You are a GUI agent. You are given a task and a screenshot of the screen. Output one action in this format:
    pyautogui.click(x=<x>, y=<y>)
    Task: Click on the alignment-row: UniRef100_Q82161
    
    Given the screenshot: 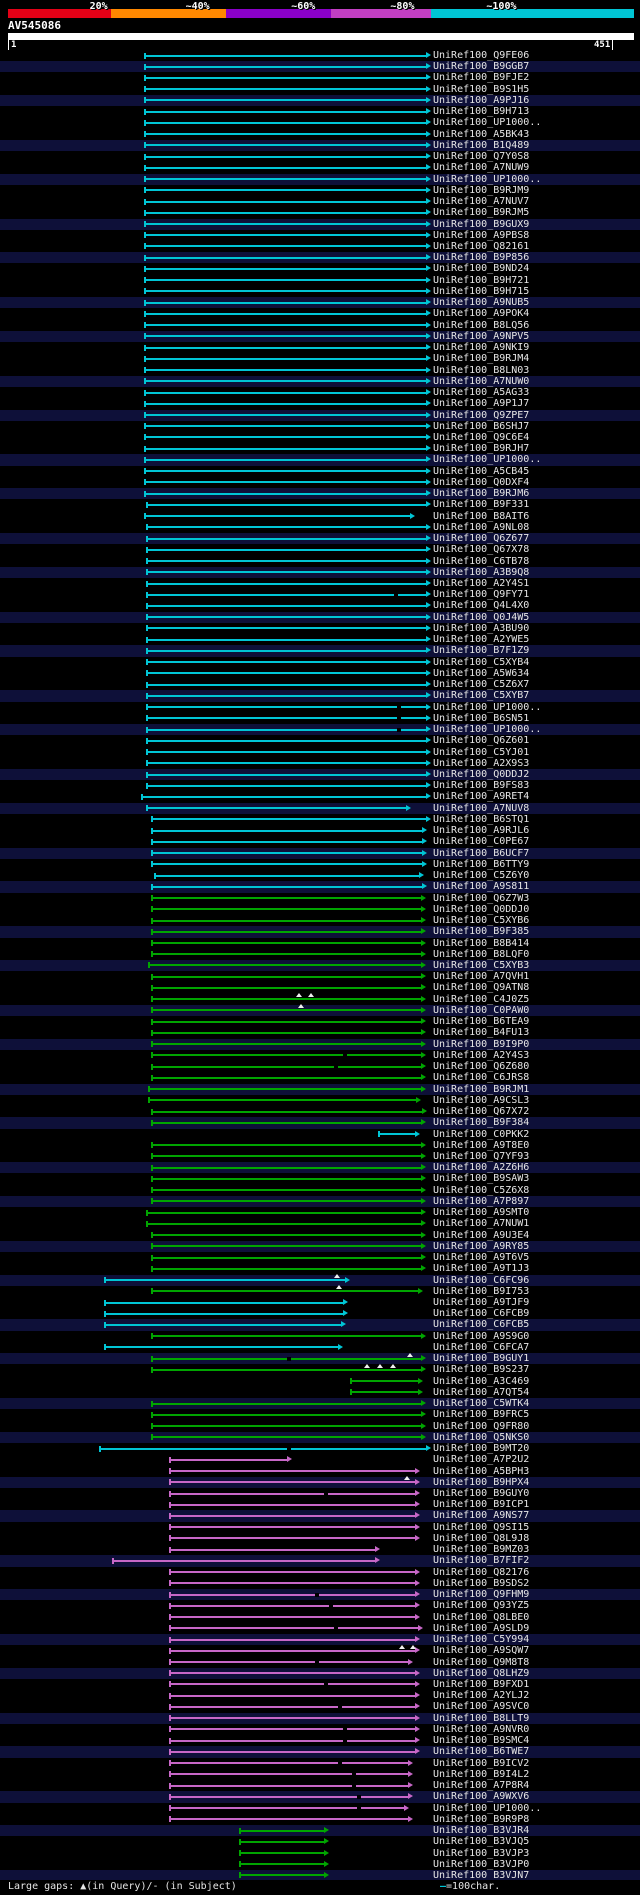 What is the action you would take?
    pyautogui.click(x=320, y=246)
    